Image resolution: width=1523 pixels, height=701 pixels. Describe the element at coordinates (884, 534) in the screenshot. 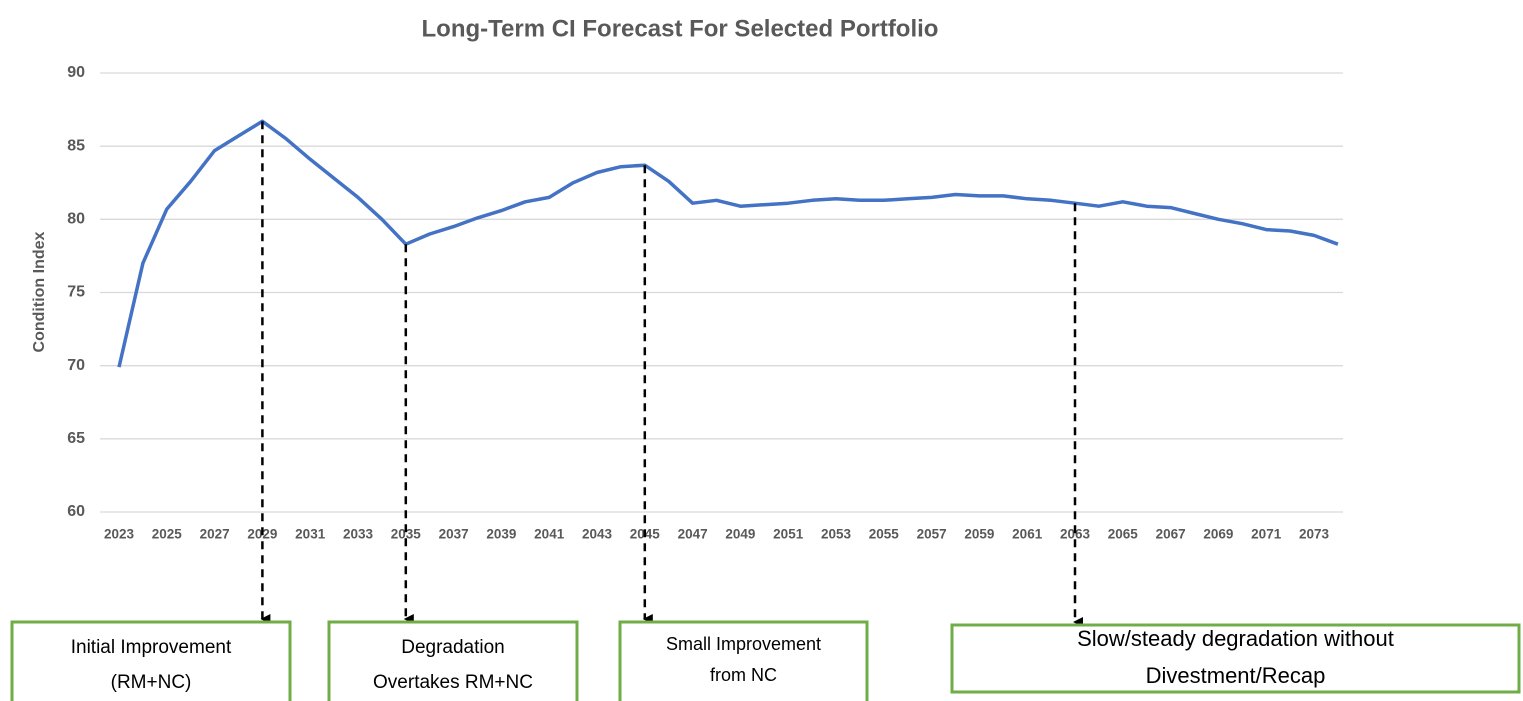

I see `x-tick-label: 2055` at that location.